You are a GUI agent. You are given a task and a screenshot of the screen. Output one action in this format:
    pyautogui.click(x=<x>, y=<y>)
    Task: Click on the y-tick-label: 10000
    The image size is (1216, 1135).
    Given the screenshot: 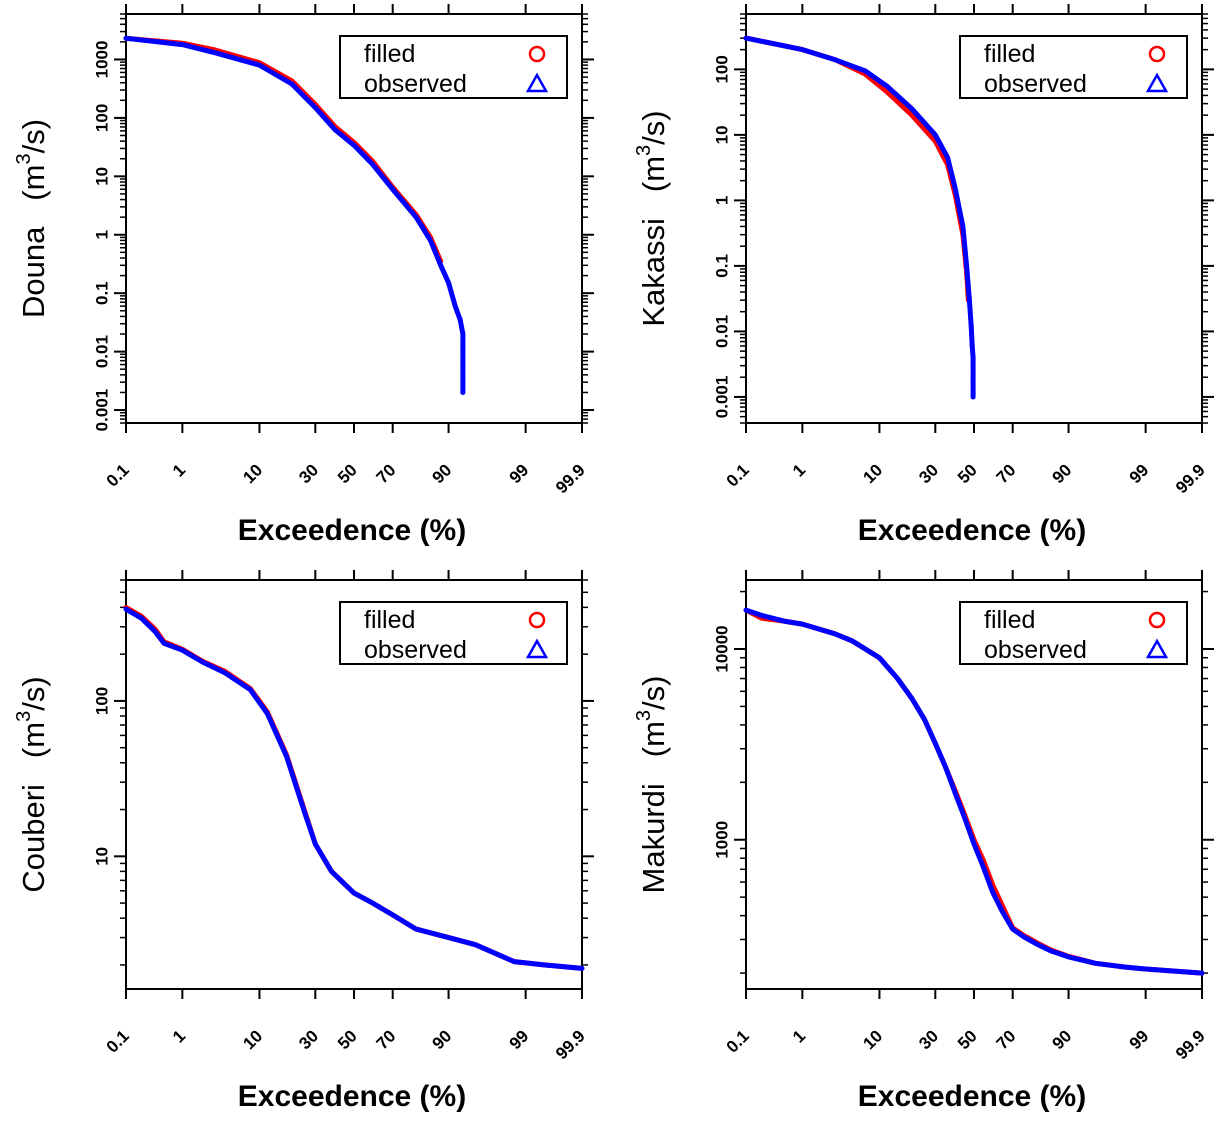 What is the action you would take?
    pyautogui.click(x=722, y=648)
    